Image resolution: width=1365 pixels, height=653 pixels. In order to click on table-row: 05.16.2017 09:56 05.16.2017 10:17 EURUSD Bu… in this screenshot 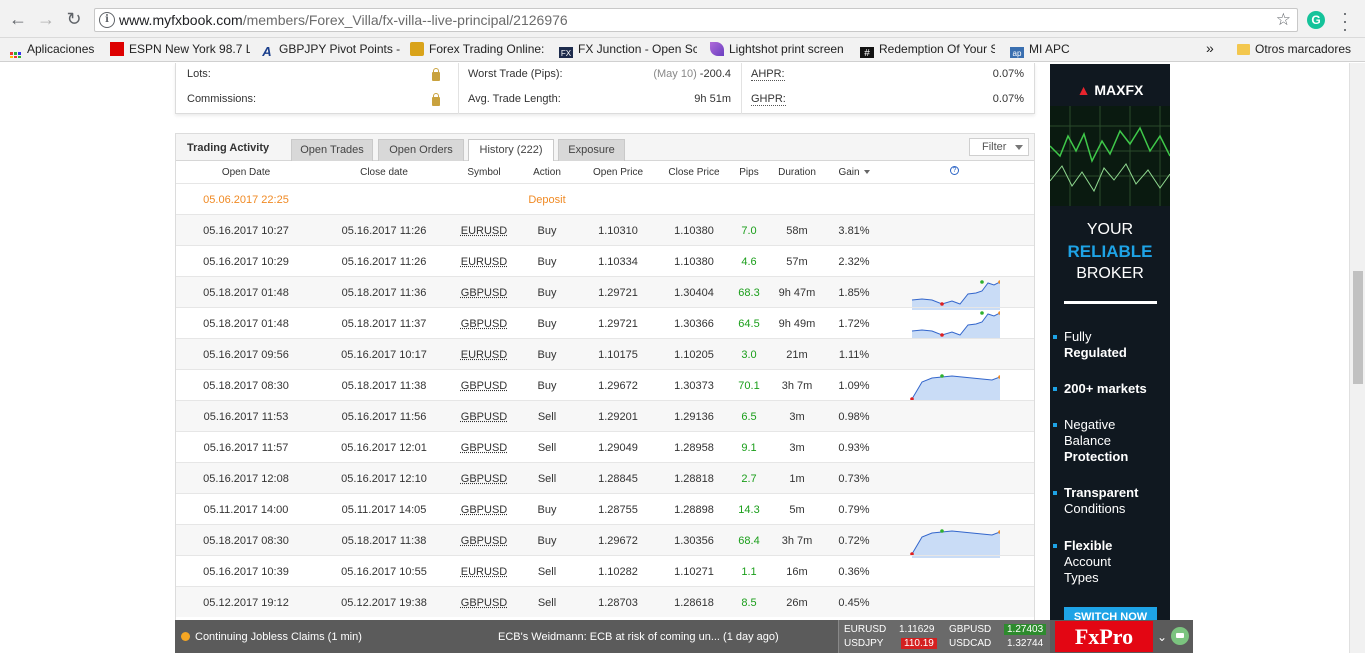, I will do `click(605, 353)`.